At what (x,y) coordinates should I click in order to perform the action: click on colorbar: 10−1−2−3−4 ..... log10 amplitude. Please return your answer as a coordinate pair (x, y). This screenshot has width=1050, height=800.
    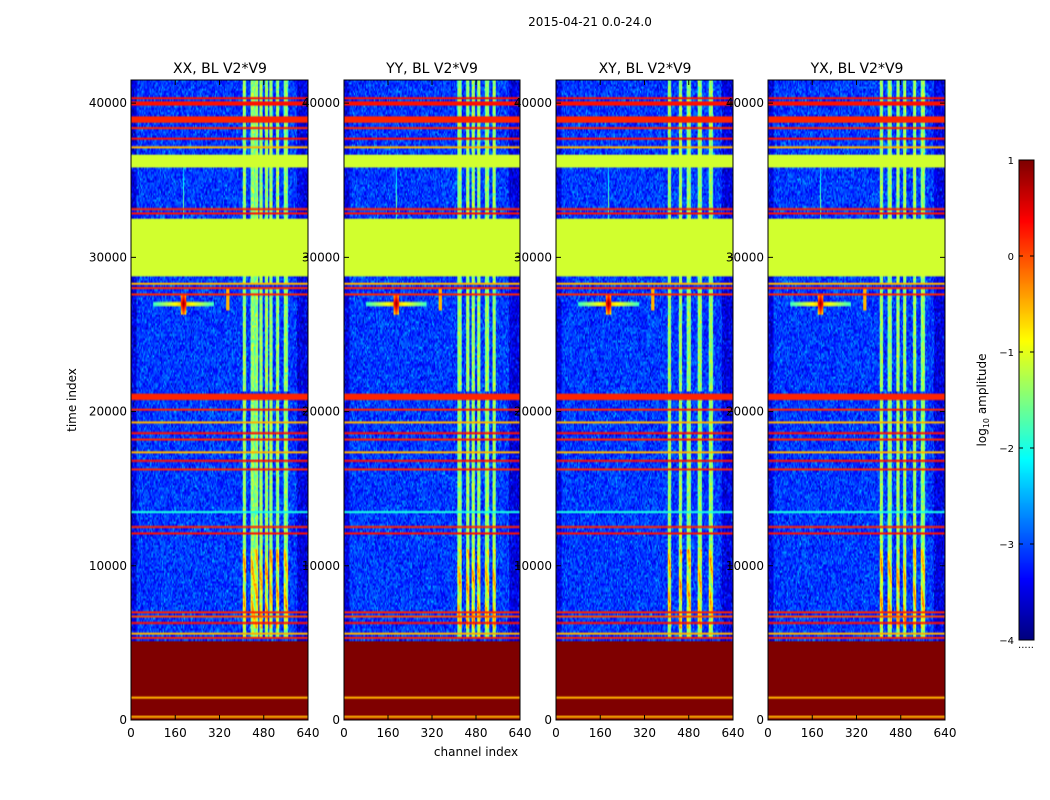
    Looking at the image, I should click on (1005, 403).